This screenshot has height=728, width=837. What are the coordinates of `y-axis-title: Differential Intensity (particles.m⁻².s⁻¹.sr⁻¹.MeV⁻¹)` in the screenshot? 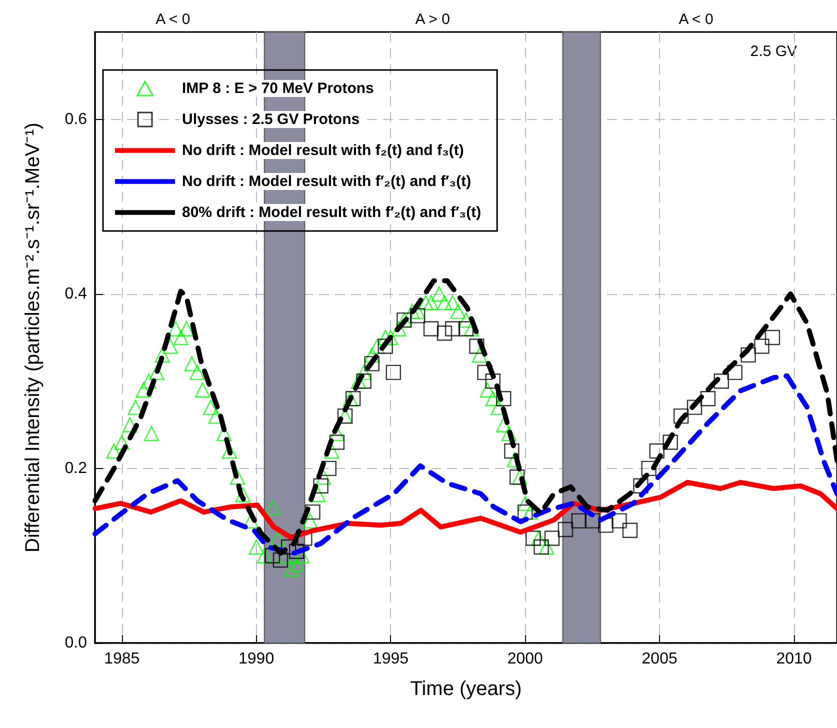 It's located at (33, 337).